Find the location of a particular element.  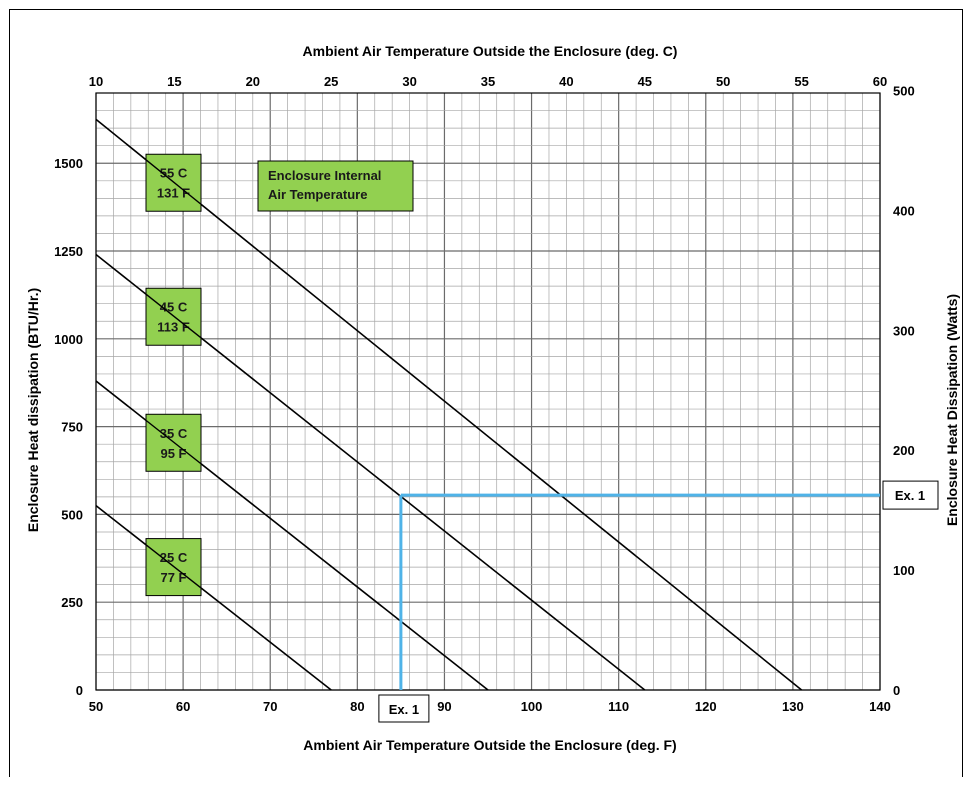

series-label-55c: 55 C 131 F is located at coordinates (173, 182).